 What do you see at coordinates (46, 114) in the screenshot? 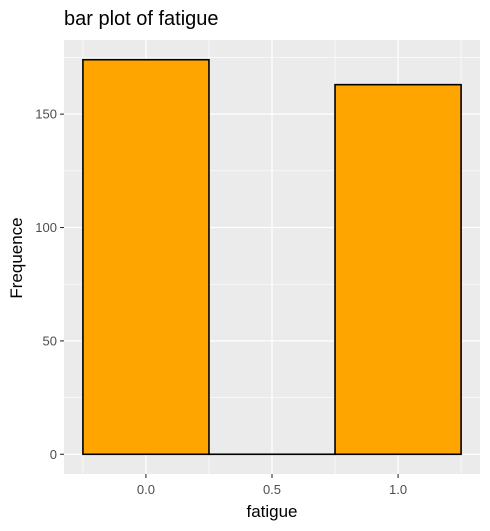
I see `y-tick-label: 150` at bounding box center [46, 114].